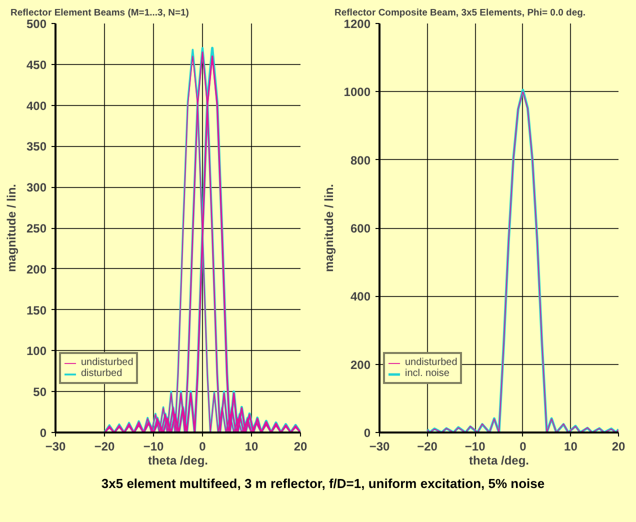 This screenshot has width=636, height=522. I want to click on text: 3x5 element multifeed, 3 m reflector, f/D=1, uniform excitation, 5% noise, so click(323, 484).